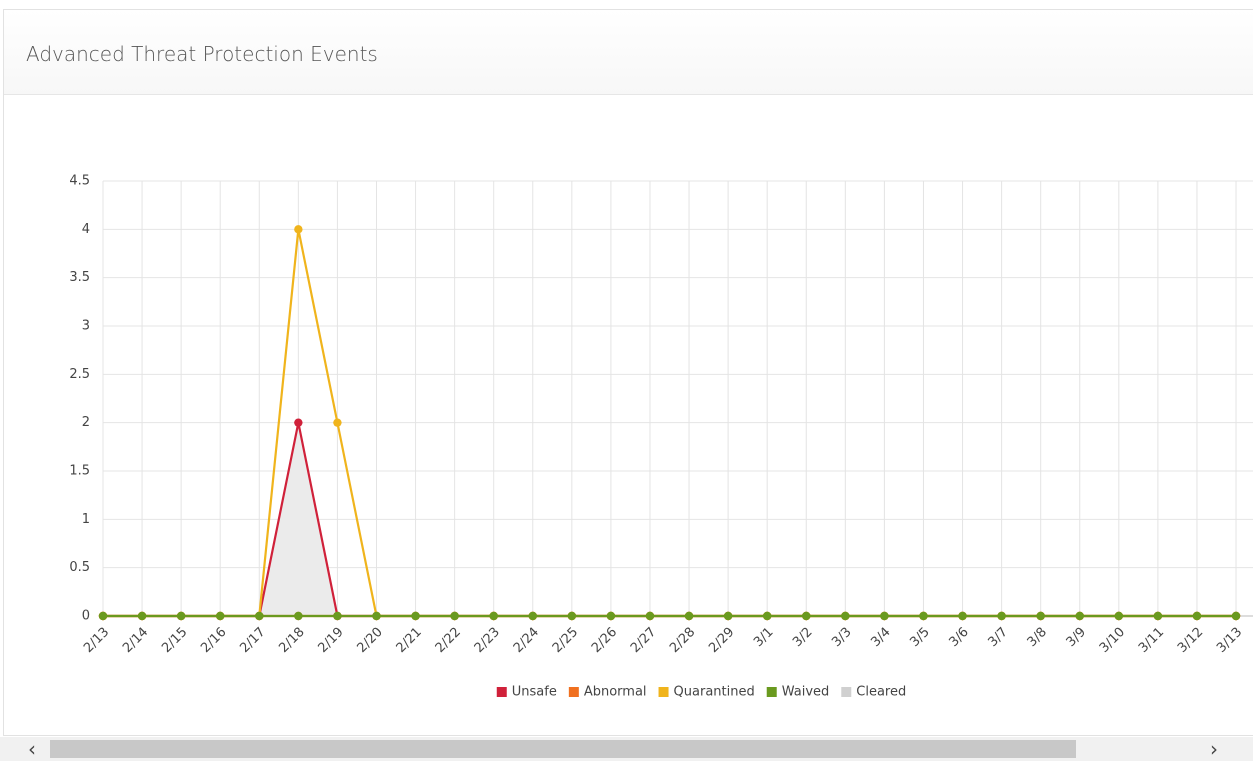  Describe the element at coordinates (213, 640) in the screenshot. I see `x-tick-label: 2/16` at that location.